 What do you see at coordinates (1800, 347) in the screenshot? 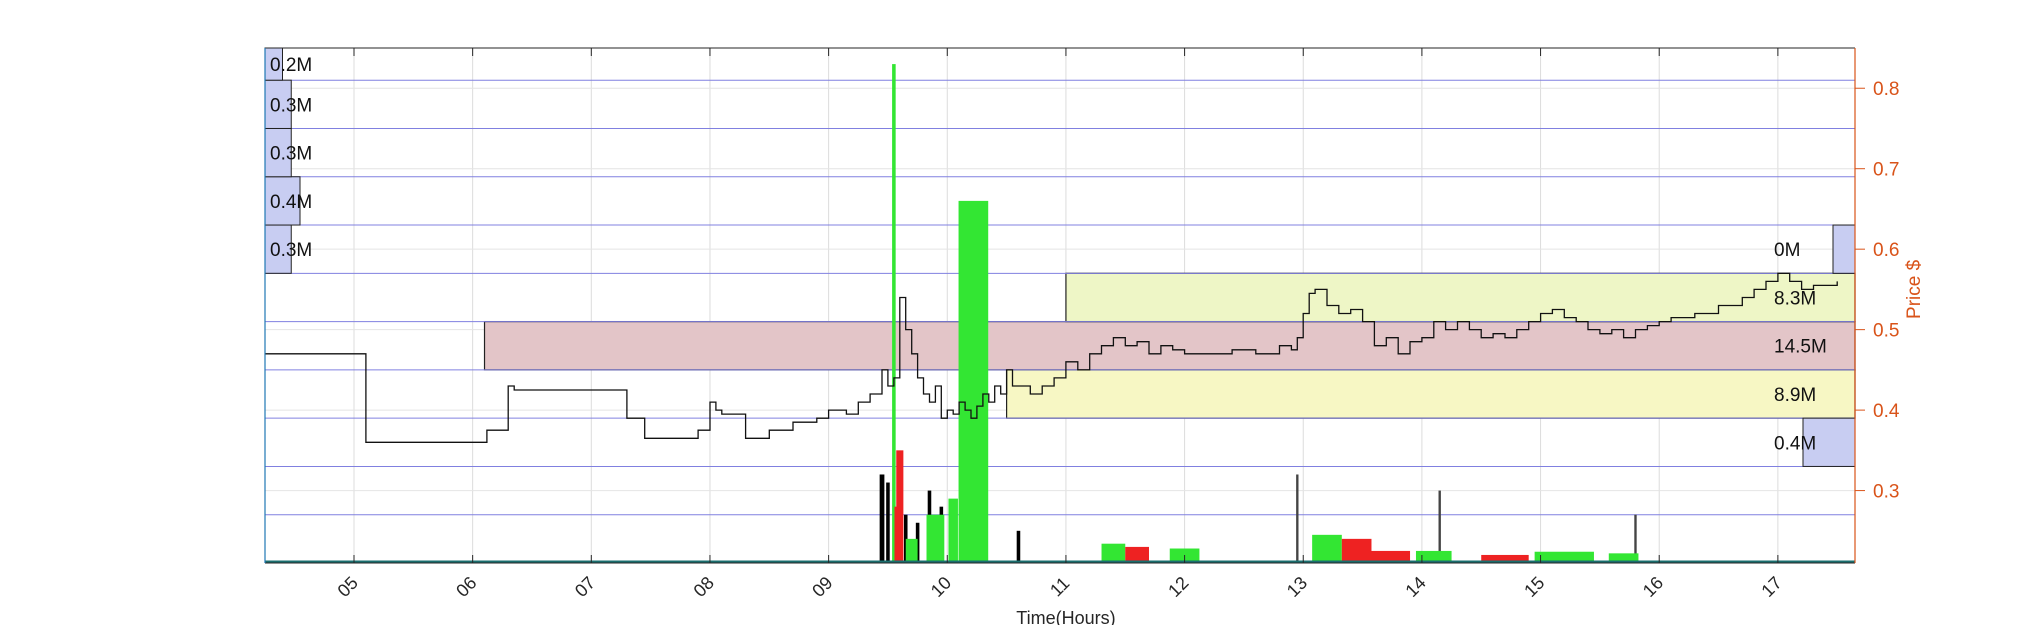
I see `right-profile-label: 14.5M` at bounding box center [1800, 347].